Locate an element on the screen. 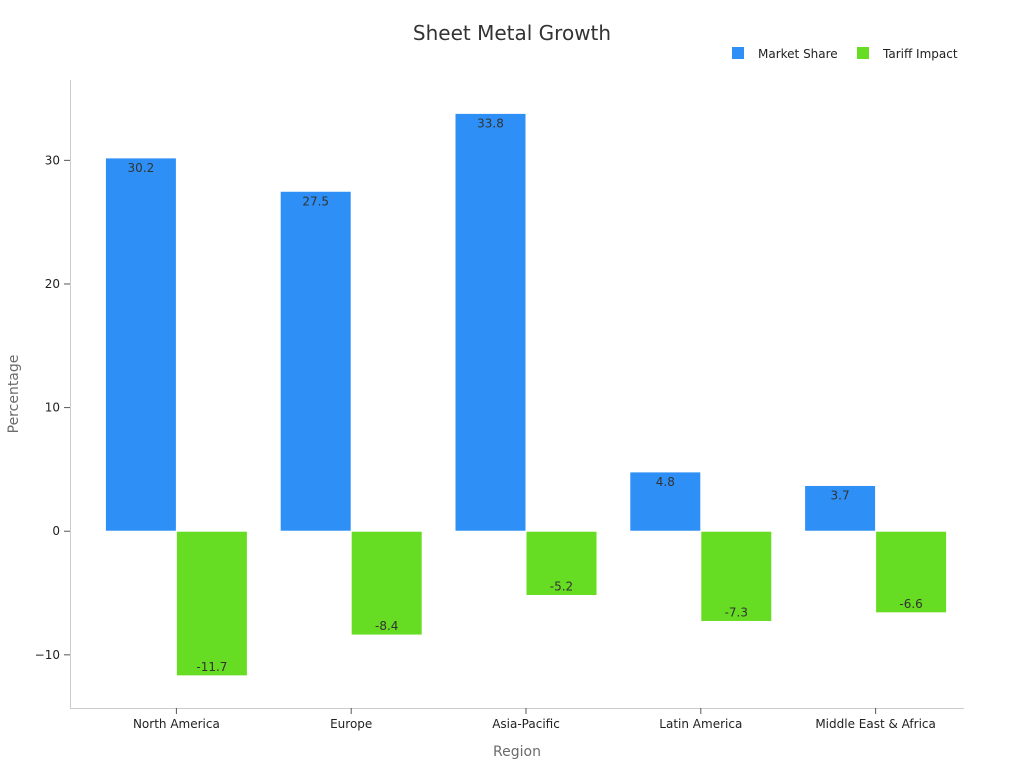 Image resolution: width=1024 pixels, height=768 pixels. x-tick-label: Middle East & Africa is located at coordinates (875, 724).